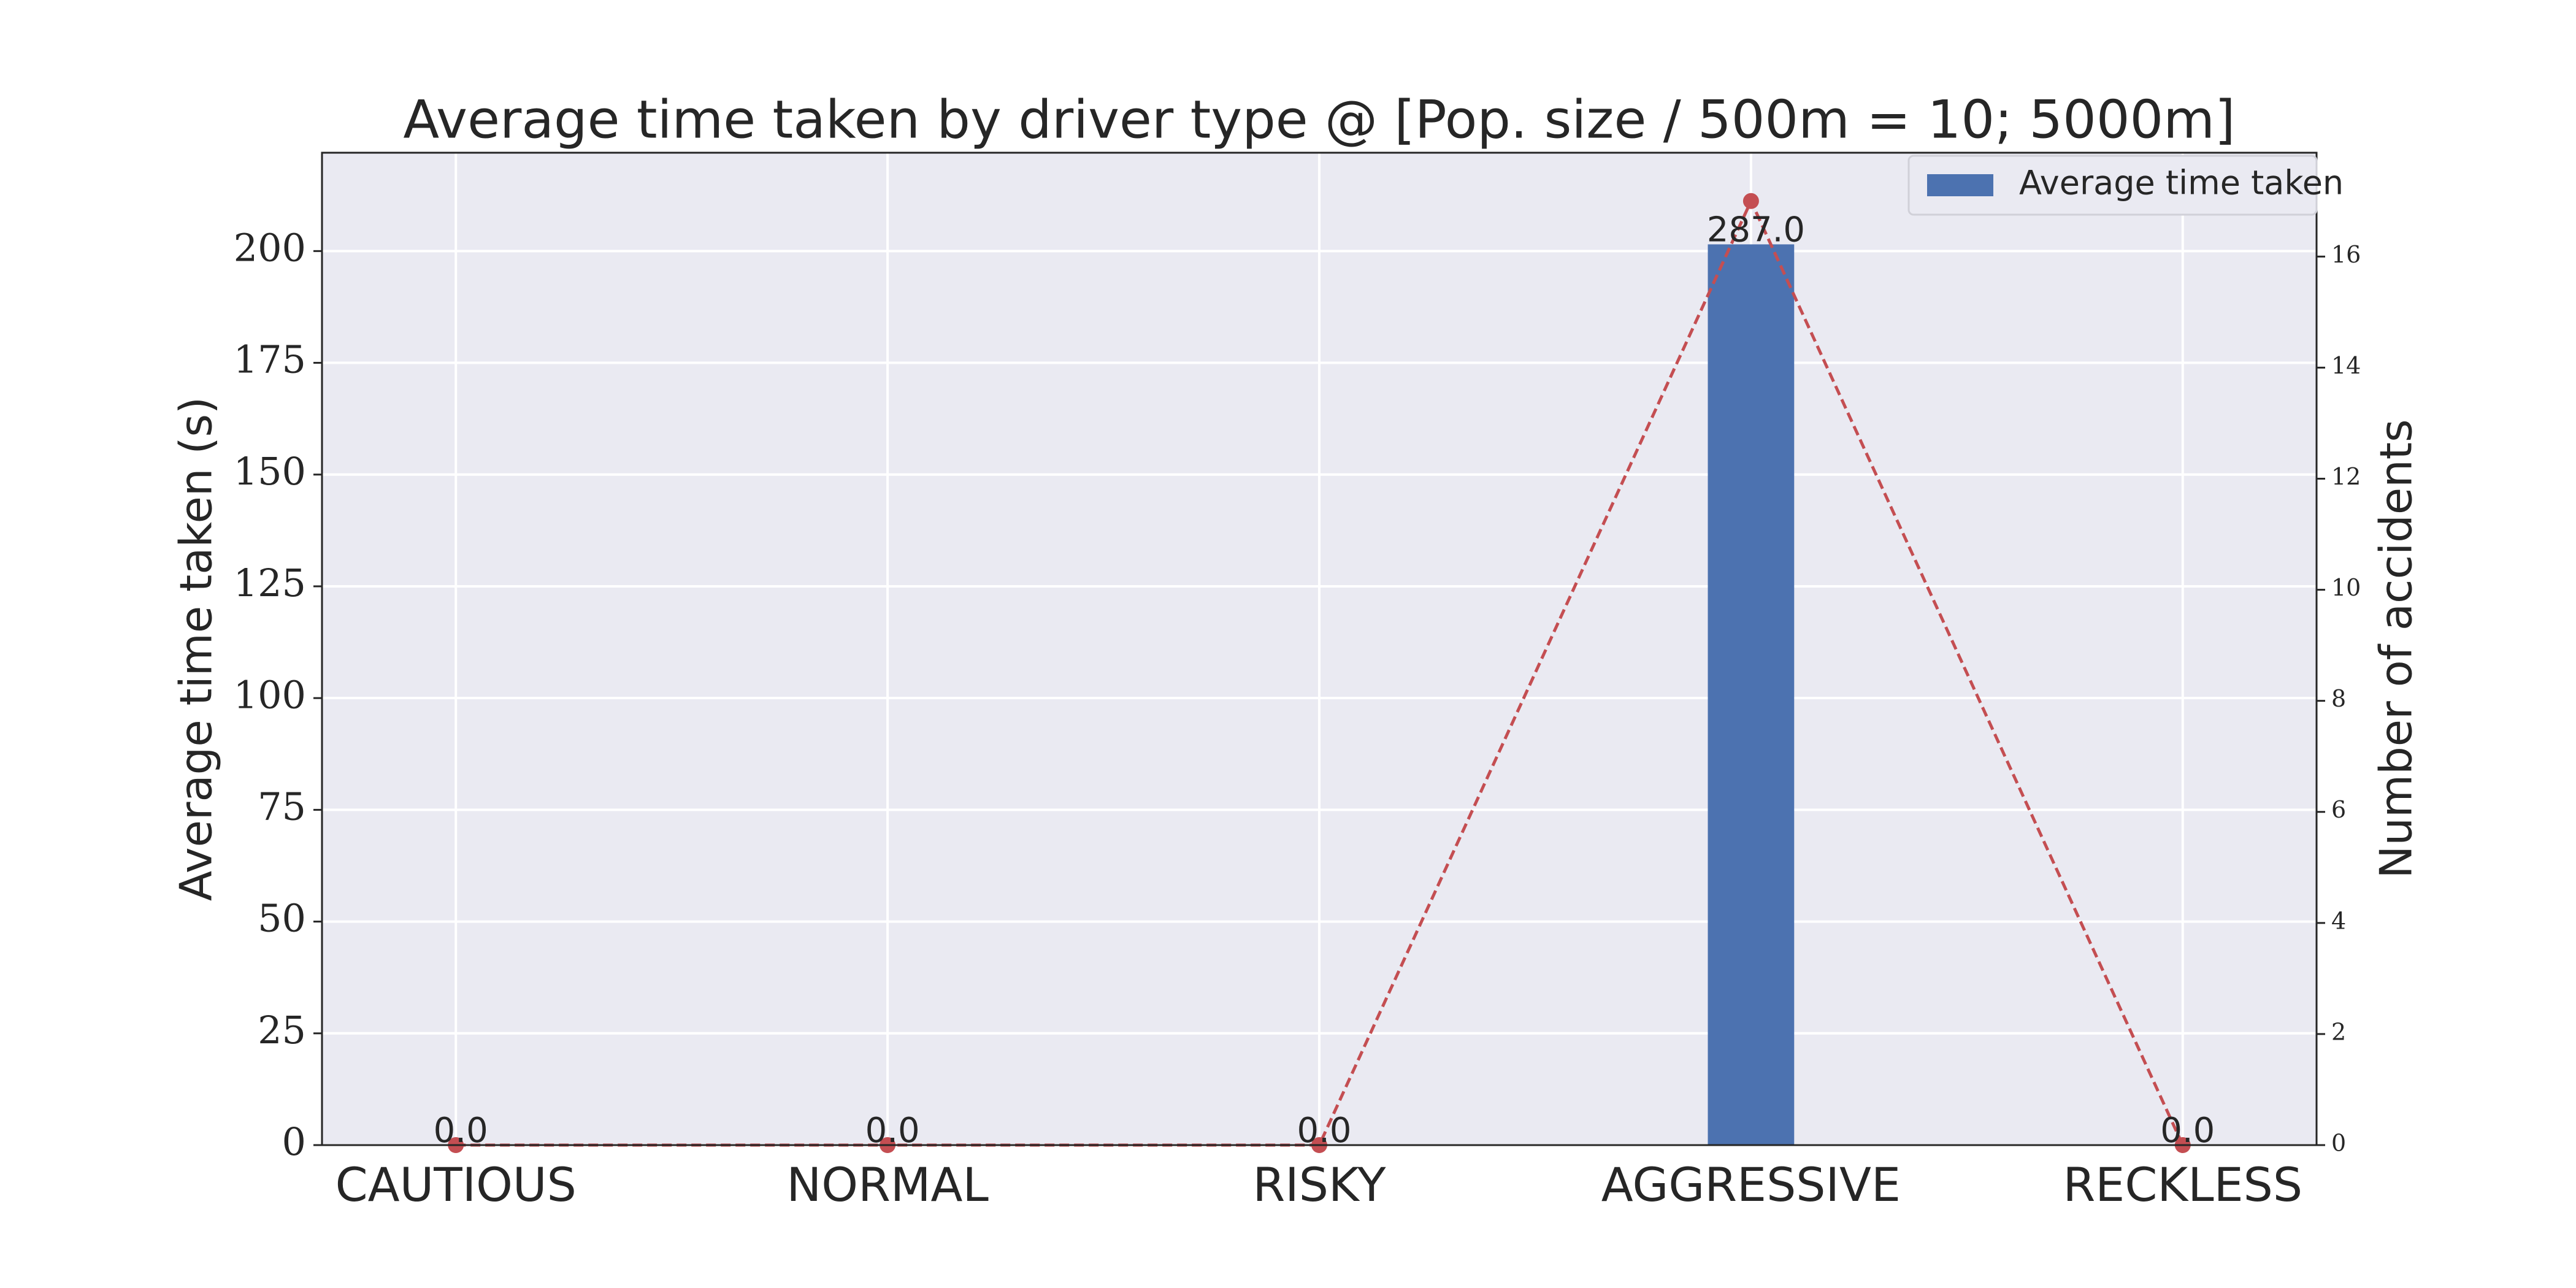 This screenshot has width=2576, height=1288. Describe the element at coordinates (270, 471) in the screenshot. I see `y-tick-label: 150` at that location.